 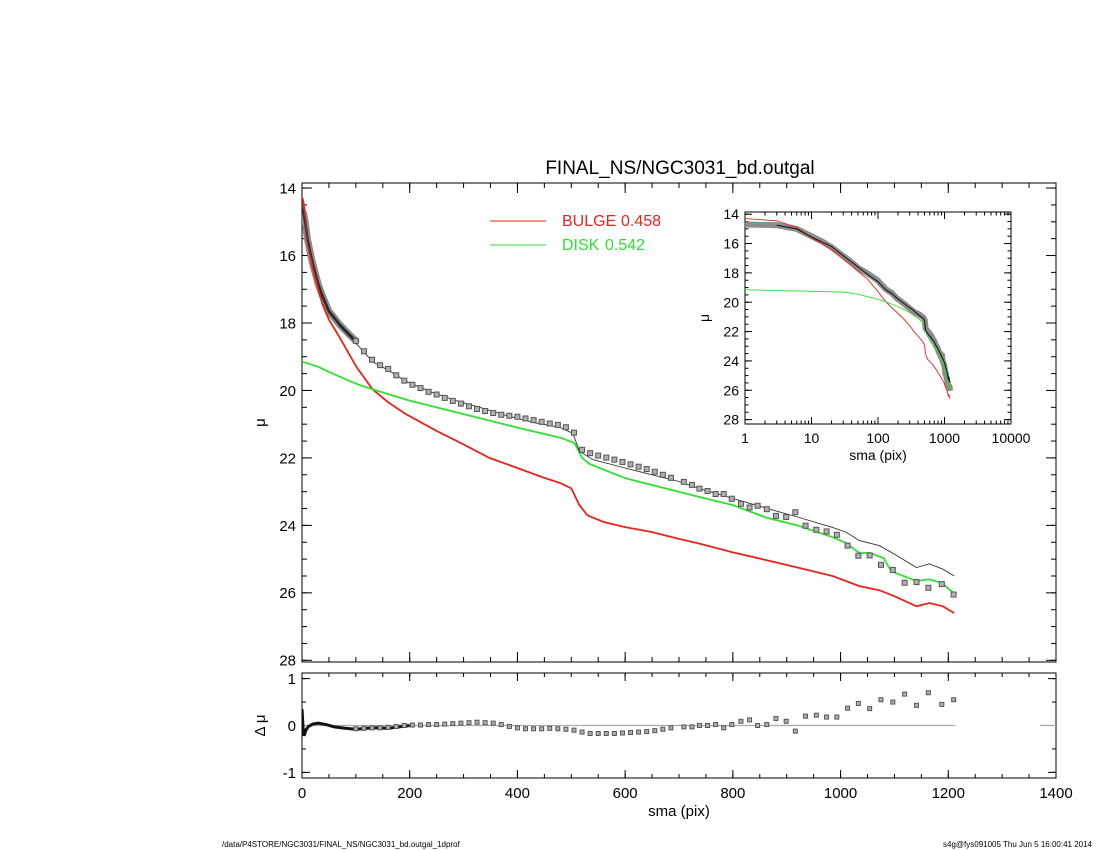 I want to click on x-tick-label: 0, so click(x=302, y=793).